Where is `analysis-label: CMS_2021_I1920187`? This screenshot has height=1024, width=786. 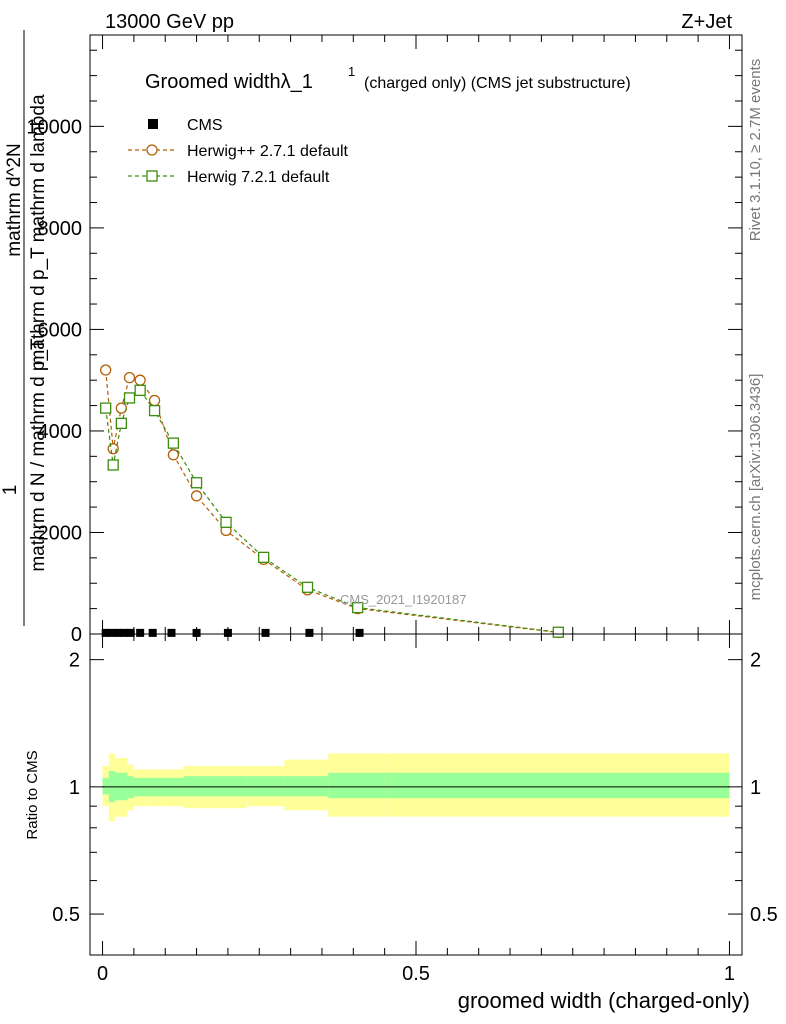
analysis-label: CMS_2021_I1920187 is located at coordinates (403, 599).